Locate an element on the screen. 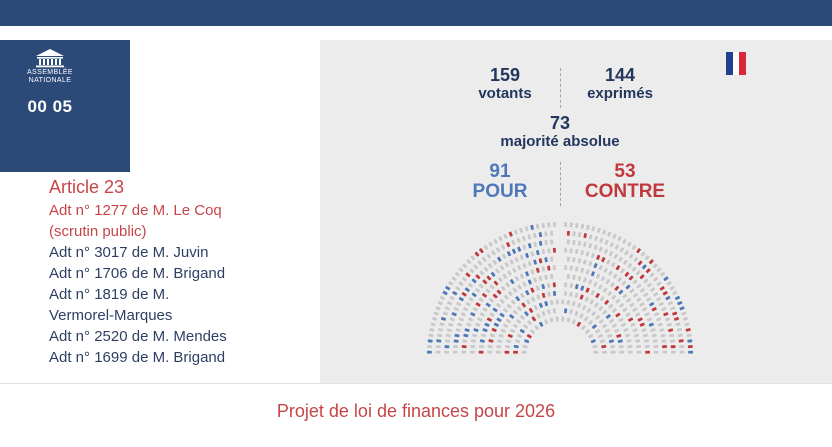 The width and height of the screenshot is (832, 447). amendment-line: Vermorel-Marques is located at coordinates (111, 315).